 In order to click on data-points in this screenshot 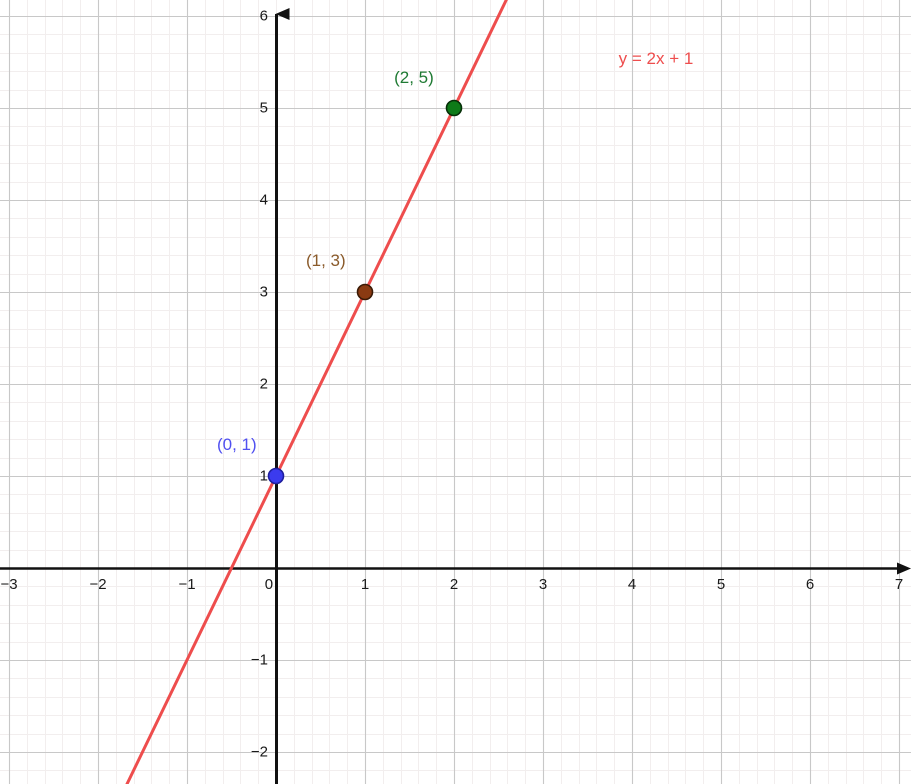, I will do `click(365, 292)`.